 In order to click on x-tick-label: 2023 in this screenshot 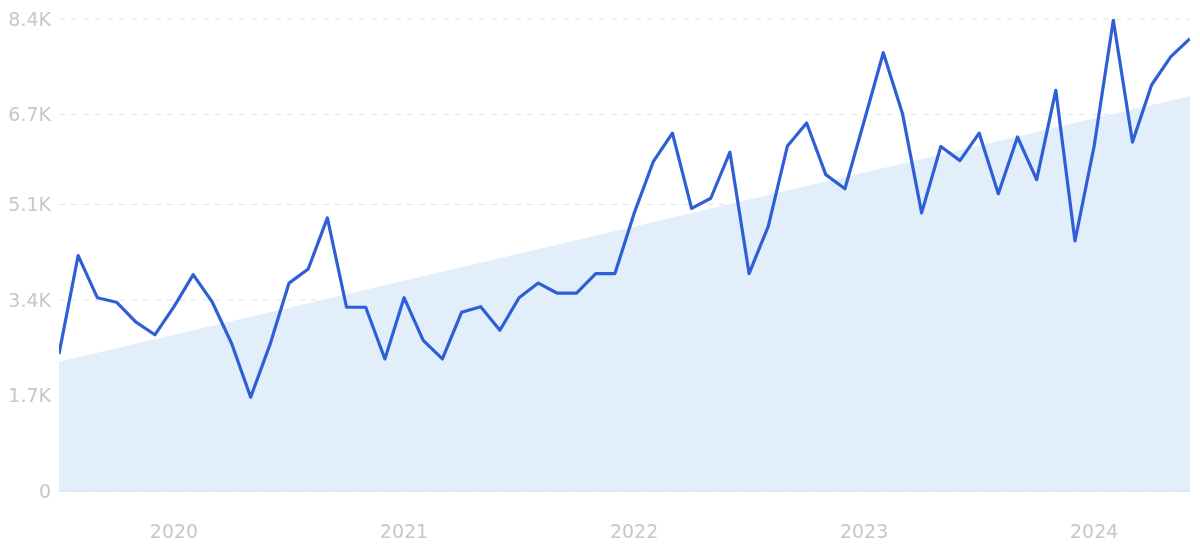, I will do `click(864, 531)`.